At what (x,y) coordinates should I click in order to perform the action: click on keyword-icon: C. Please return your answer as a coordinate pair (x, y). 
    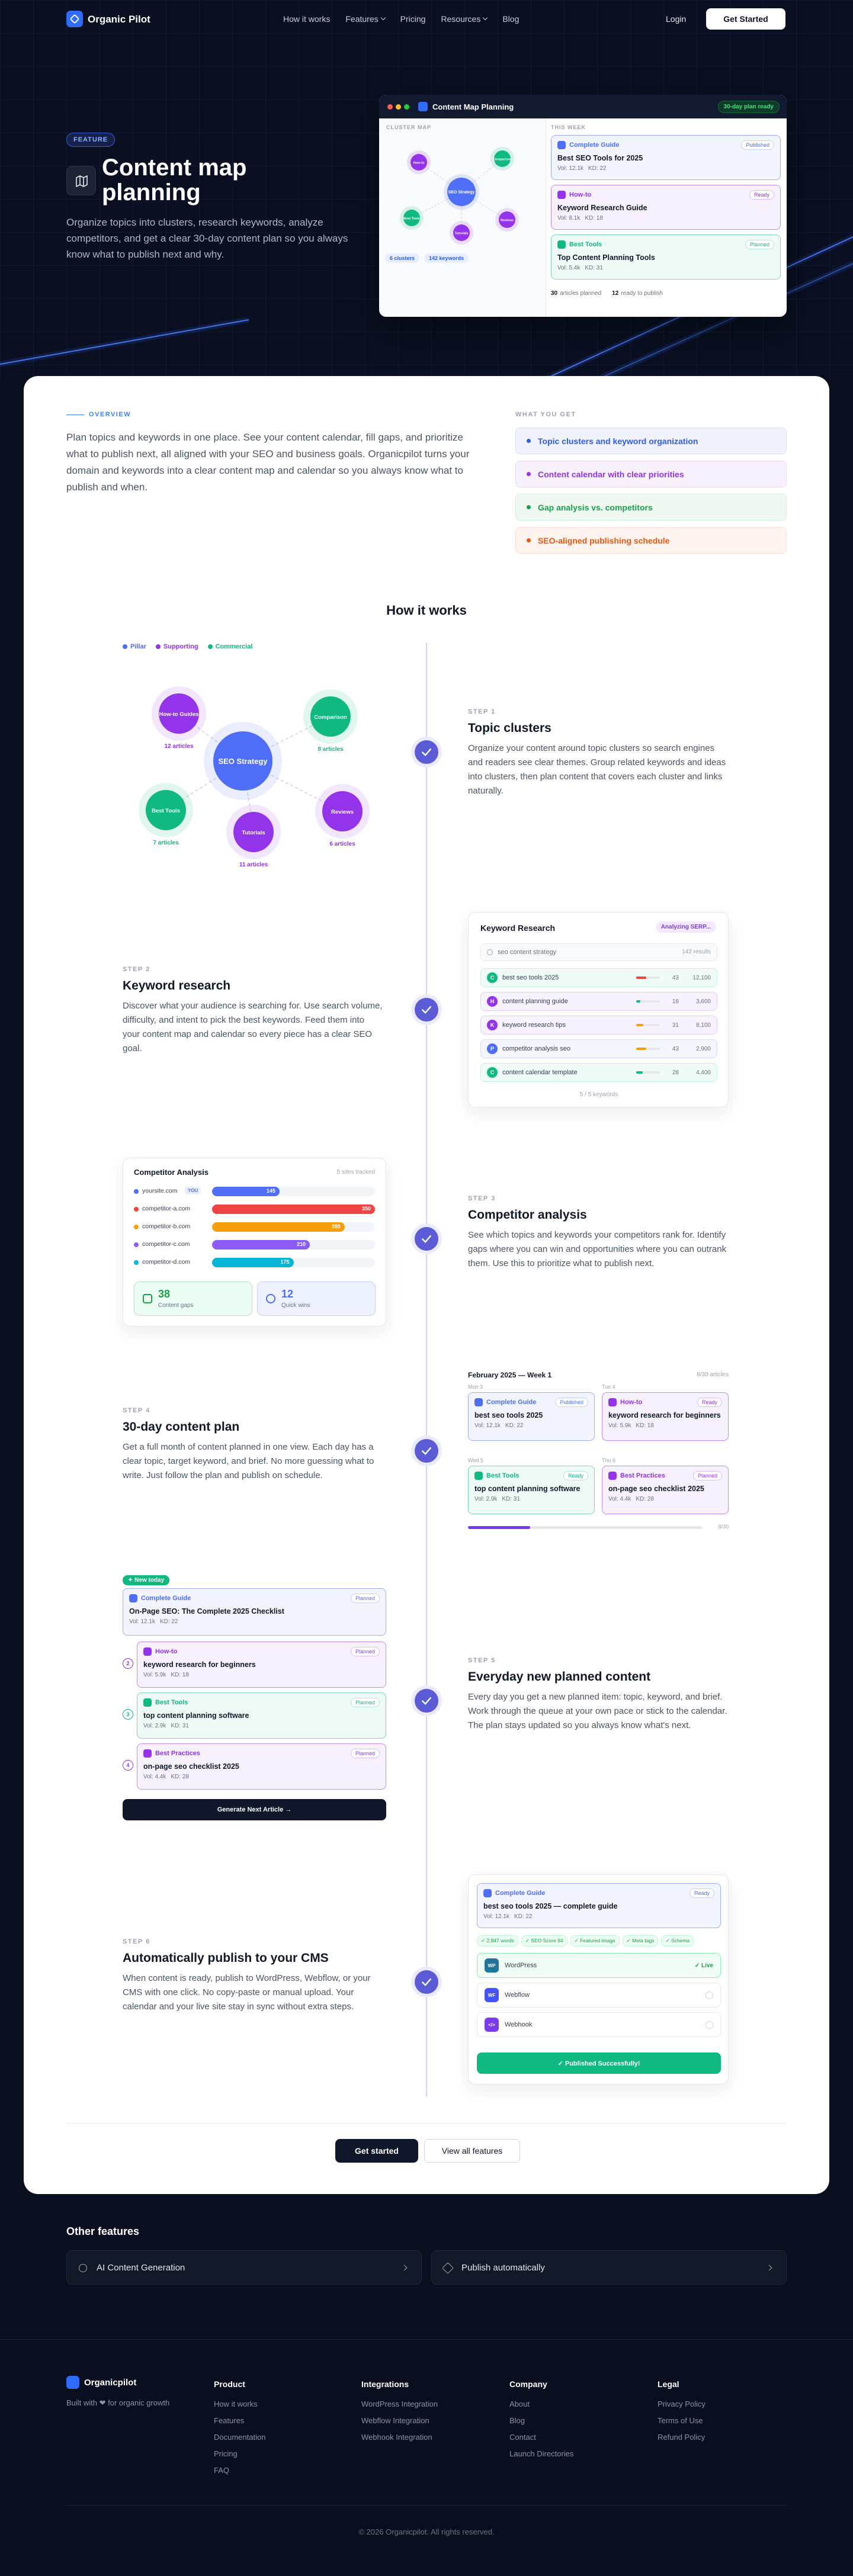
    Looking at the image, I should click on (493, 1072).